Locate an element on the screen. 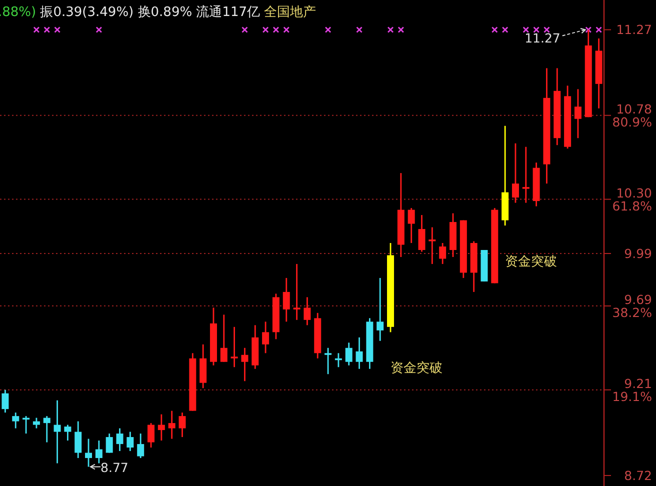 Image resolution: width=656 pixels, height=486 pixels. y-tick-label: 8.72 is located at coordinates (638, 476).